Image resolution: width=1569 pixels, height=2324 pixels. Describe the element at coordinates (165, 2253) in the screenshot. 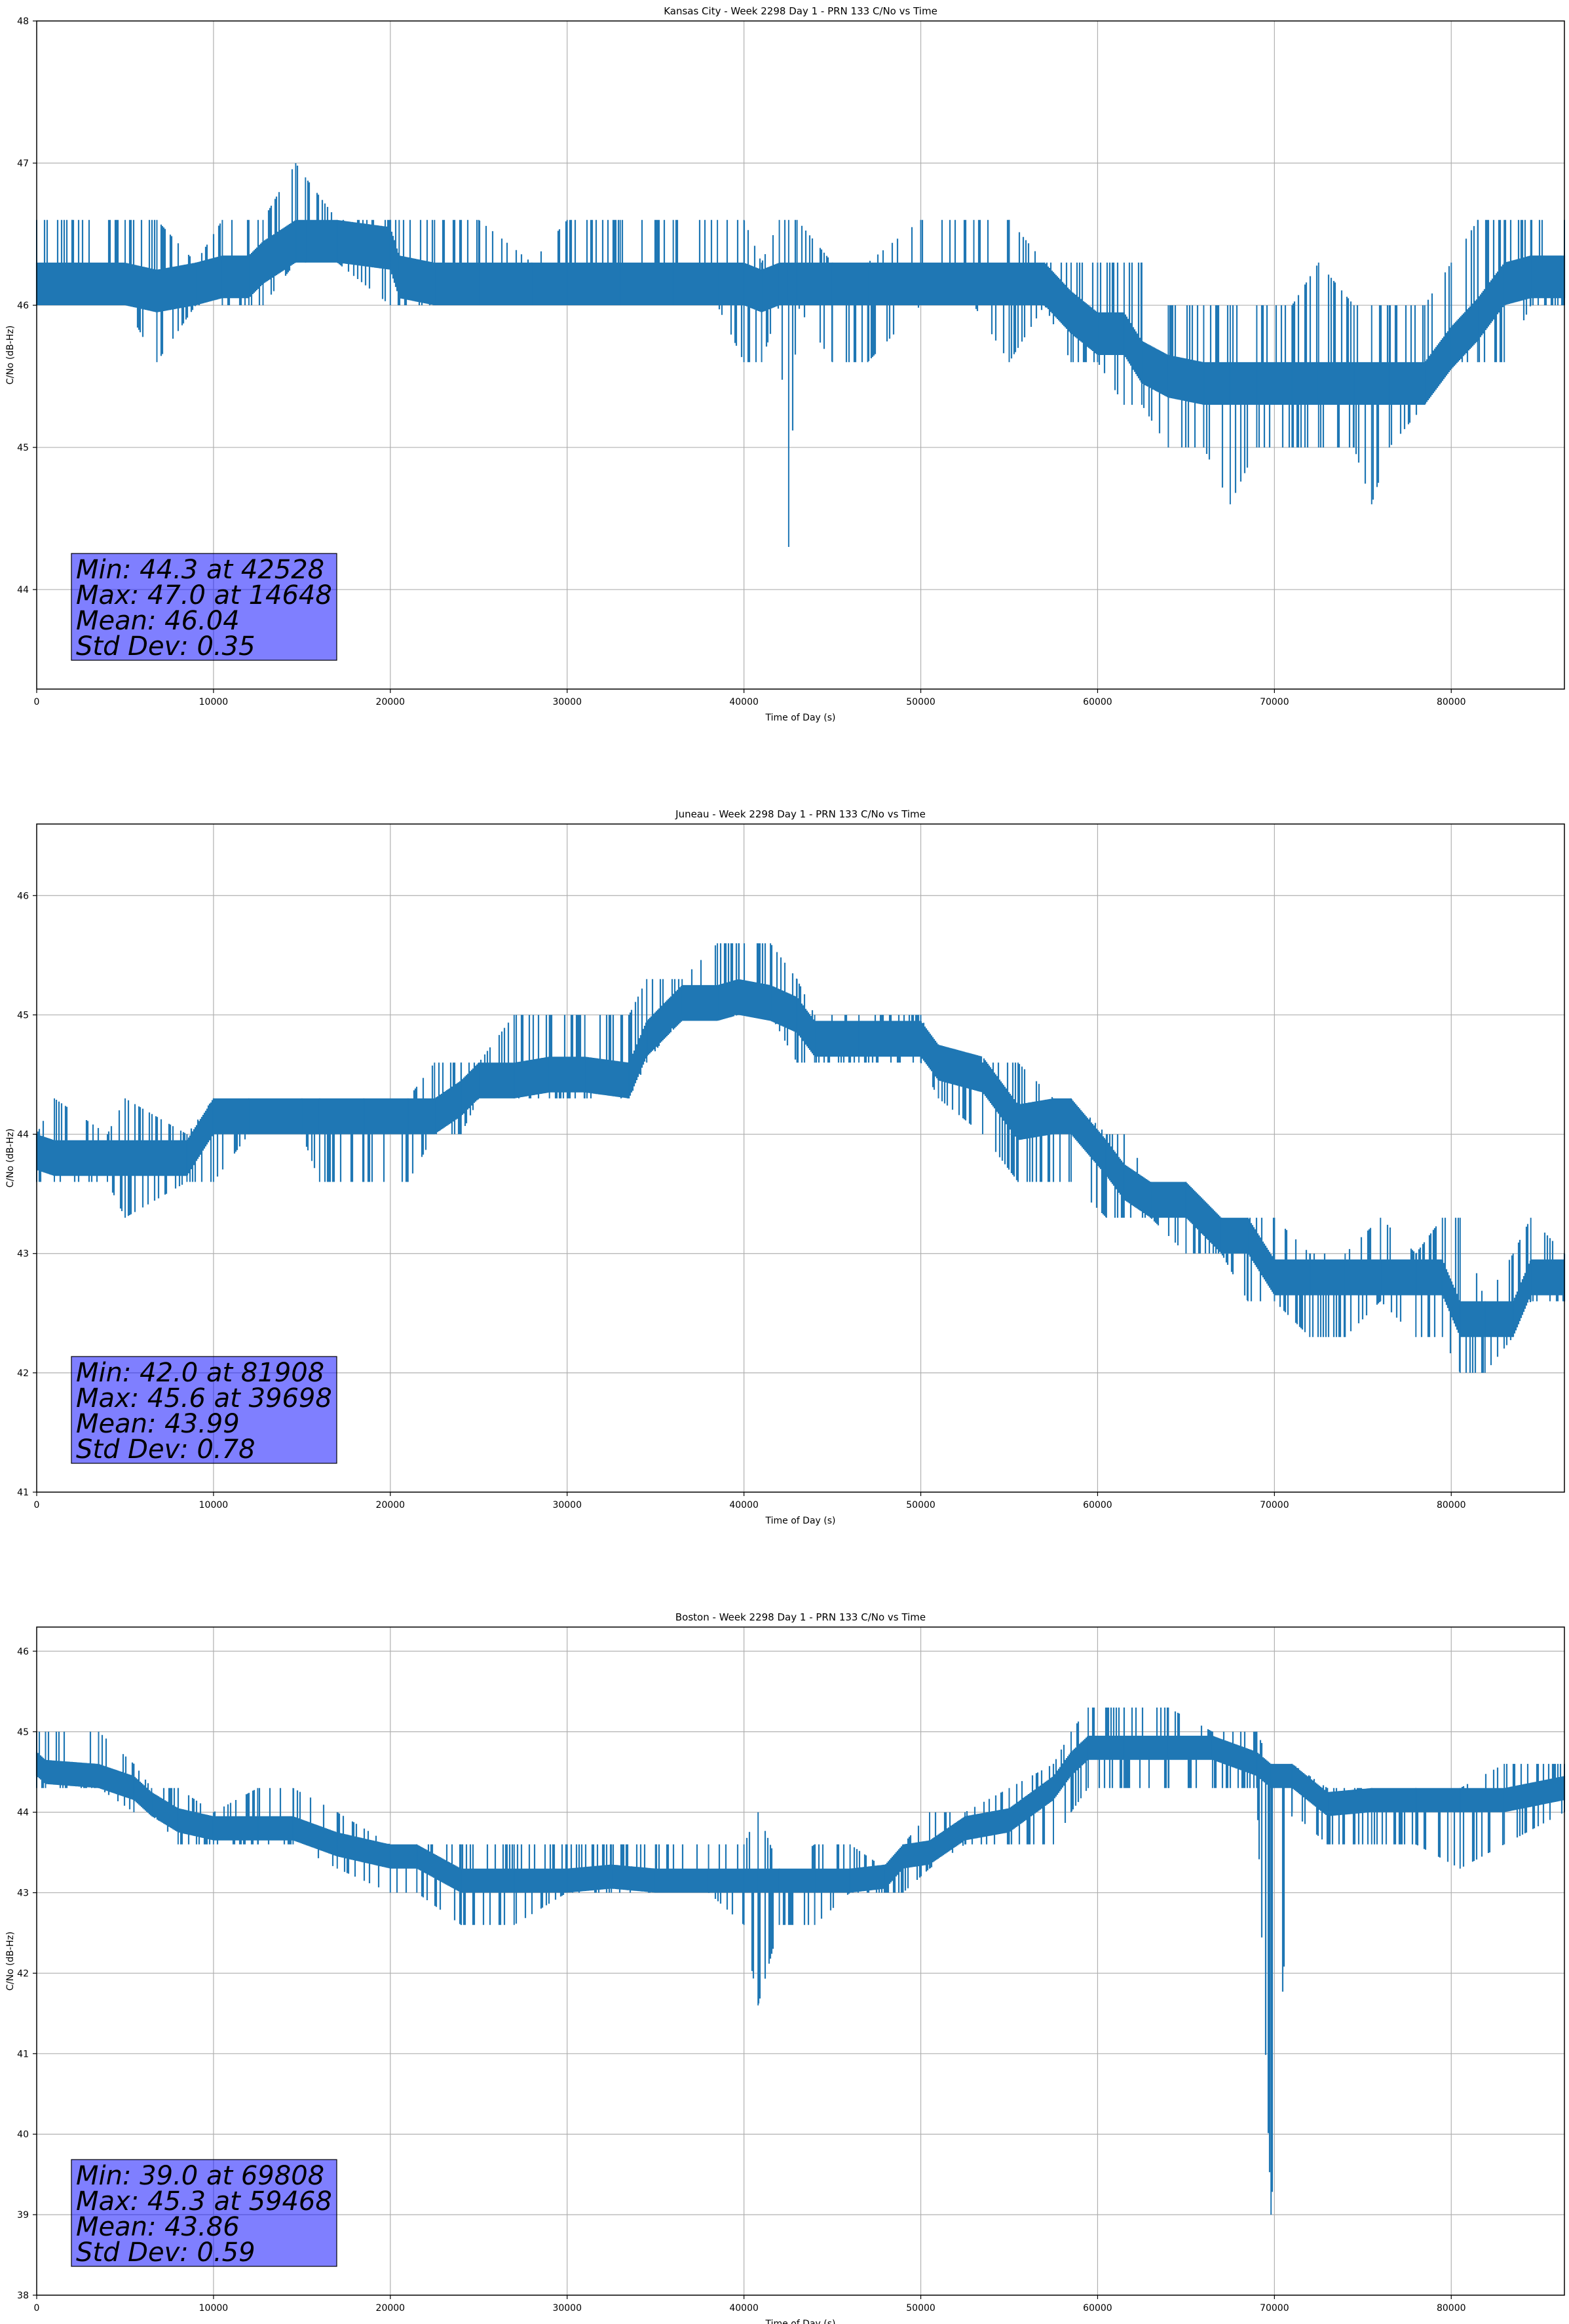

I see `stats-line: Std Dev: 0.59` at that location.